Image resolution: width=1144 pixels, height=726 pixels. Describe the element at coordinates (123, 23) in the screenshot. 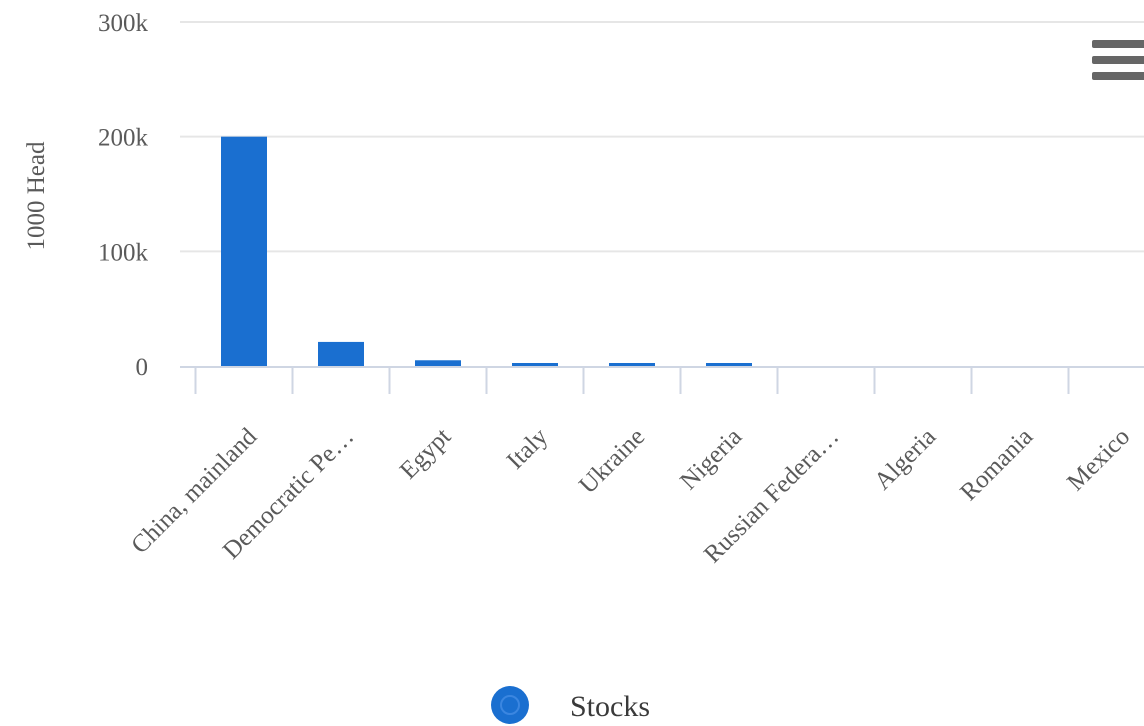

I see `y-tick-label: 300k` at that location.